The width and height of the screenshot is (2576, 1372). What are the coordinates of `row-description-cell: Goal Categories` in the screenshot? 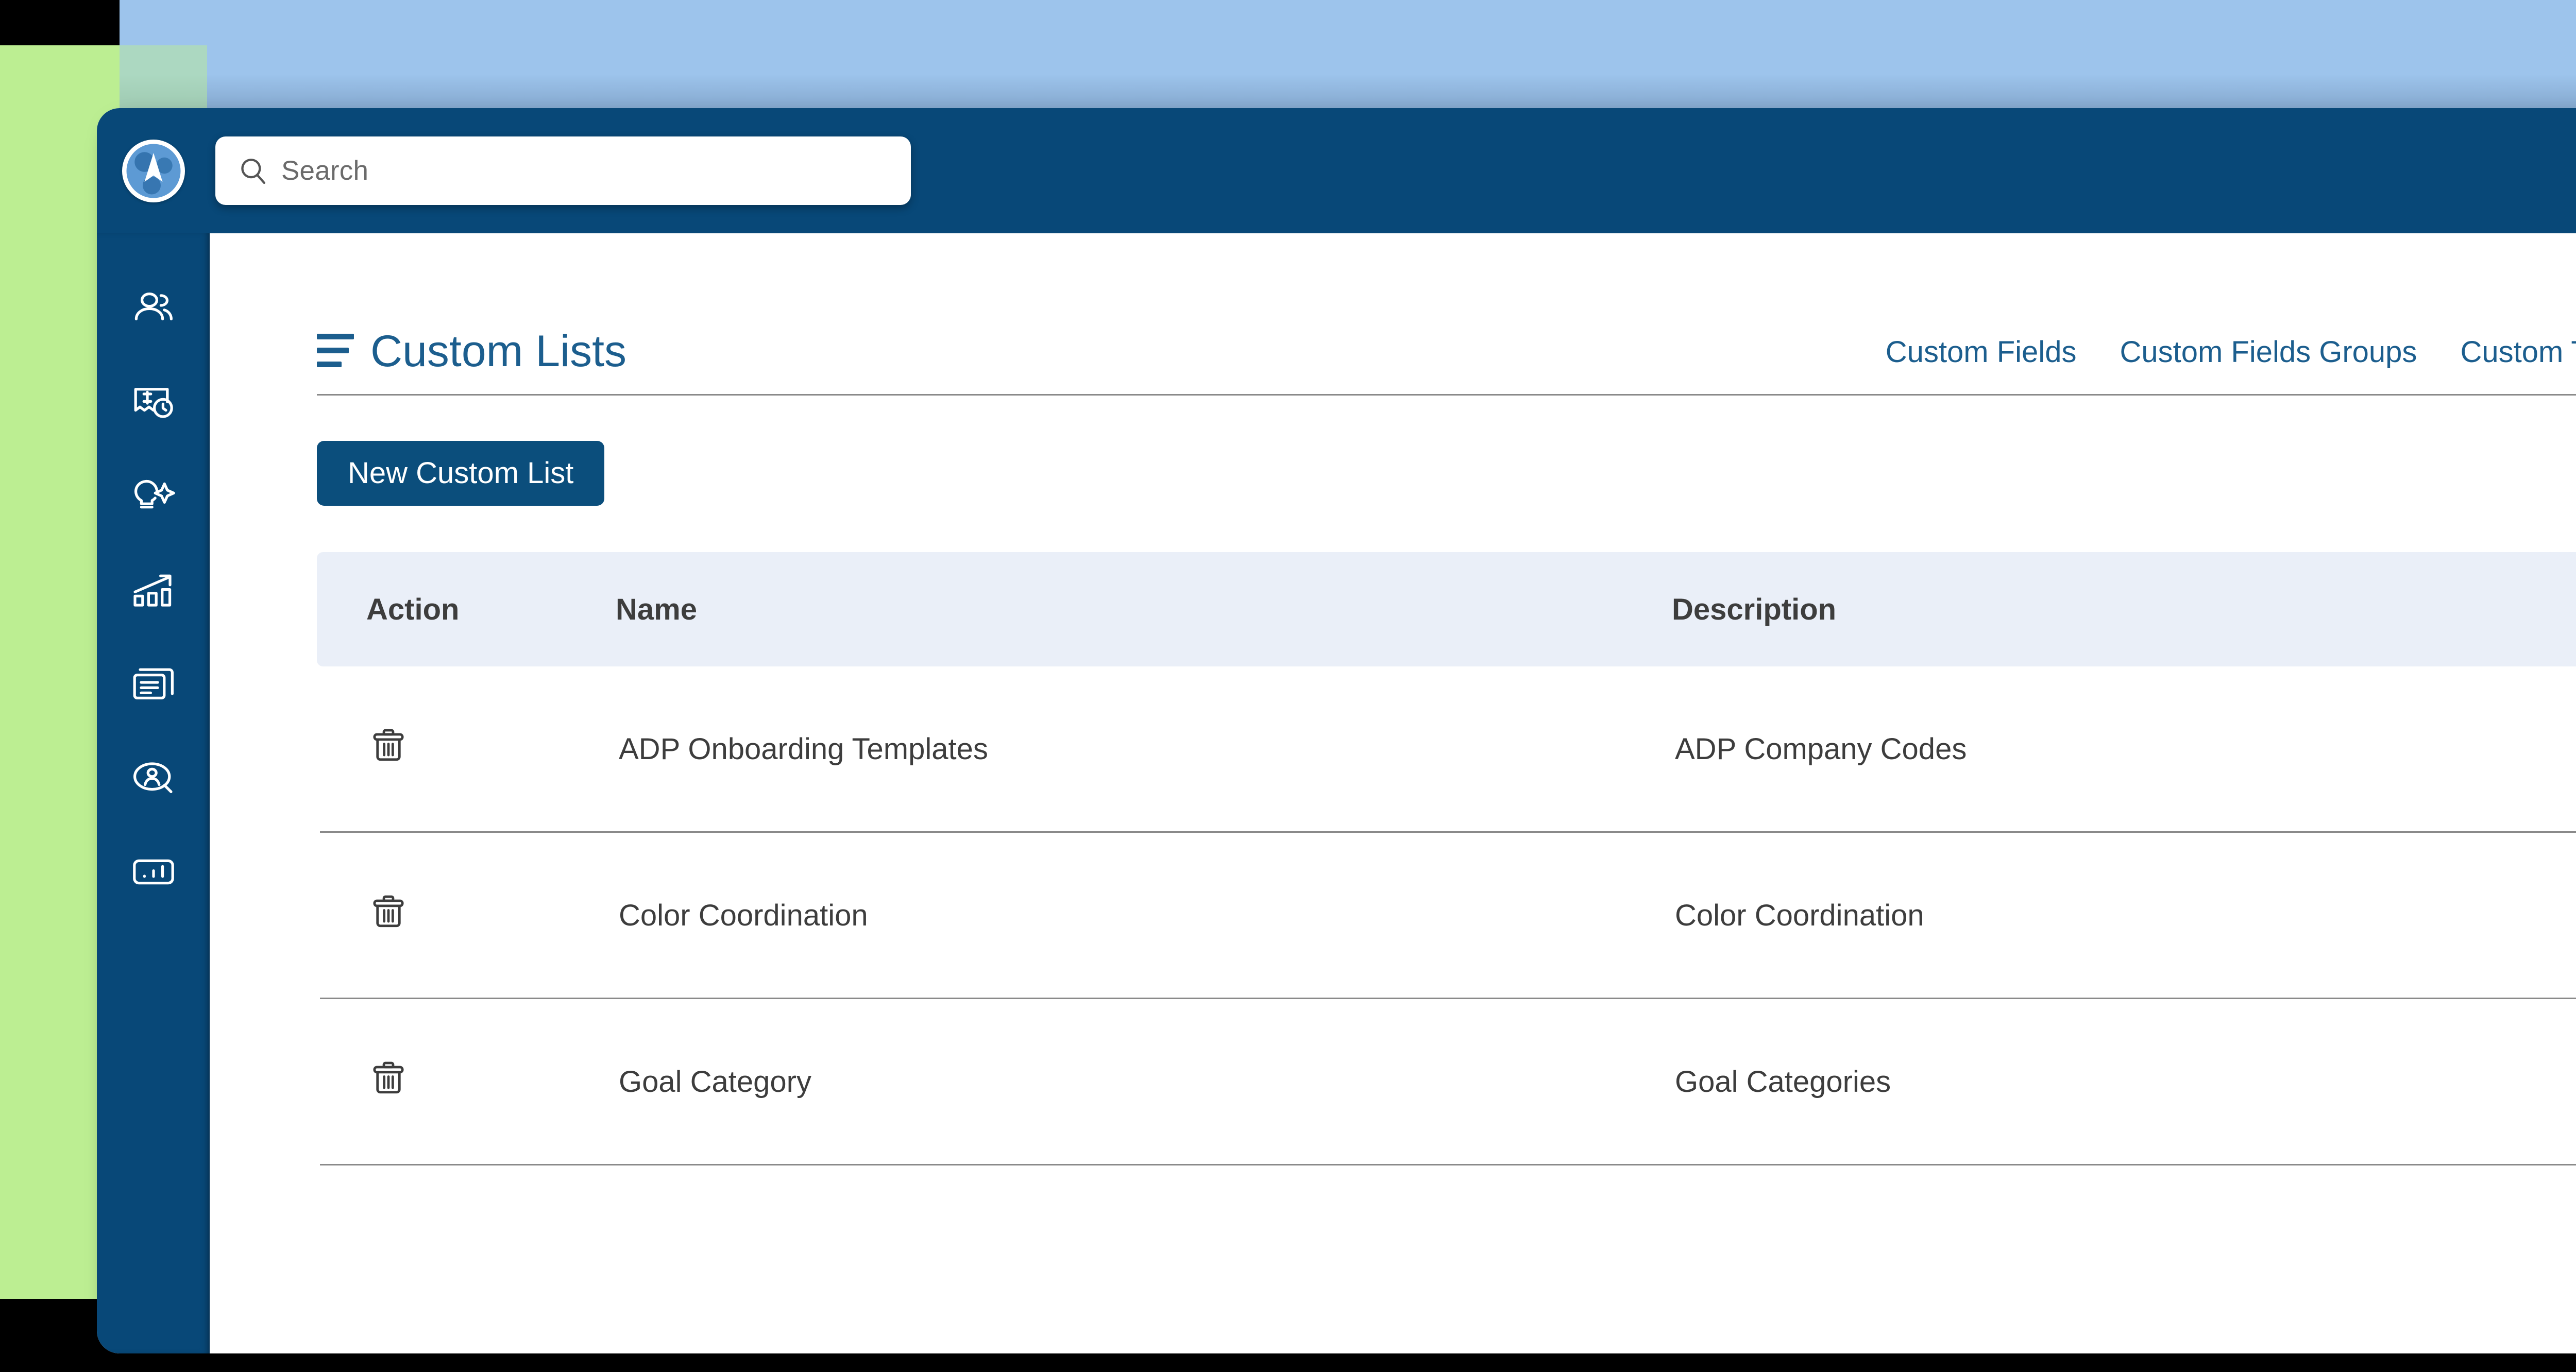 It's located at (1783, 1082).